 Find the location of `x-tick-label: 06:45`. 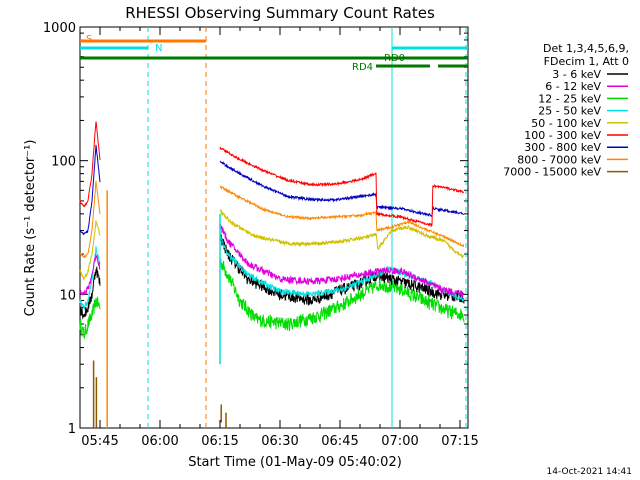

x-tick-label: 06:45 is located at coordinates (339, 441).